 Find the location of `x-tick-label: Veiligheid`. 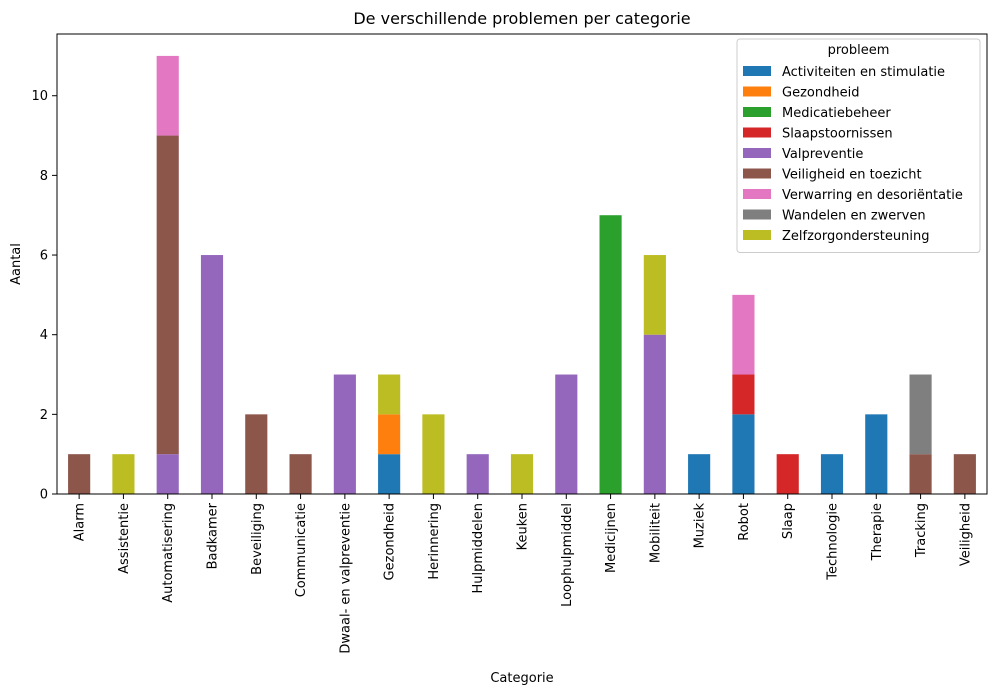

x-tick-label: Veiligheid is located at coordinates (965, 534).